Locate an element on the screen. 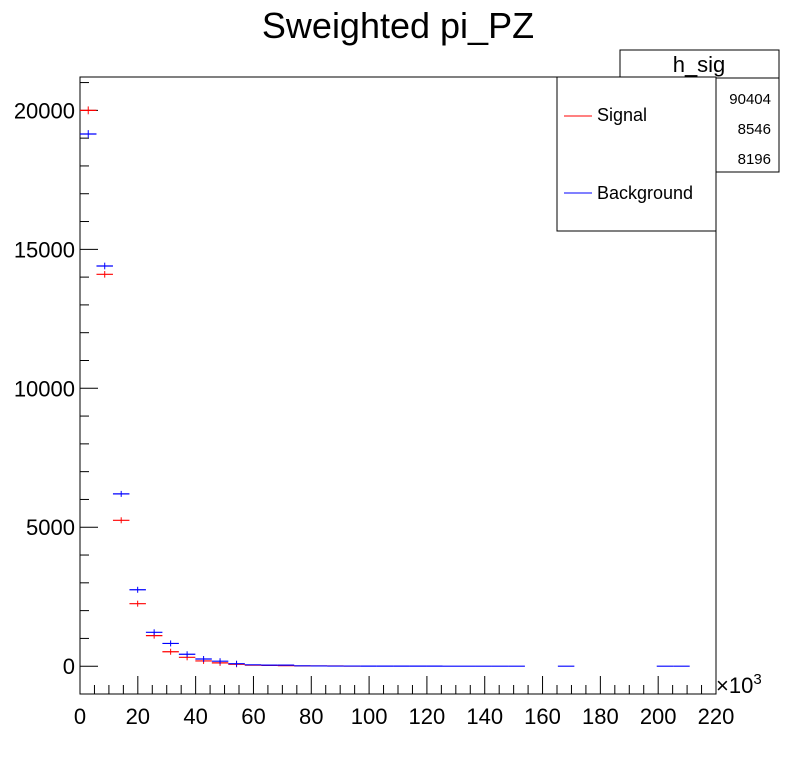 The image size is (796, 772). x-tick-label: 40 is located at coordinates (195, 716).